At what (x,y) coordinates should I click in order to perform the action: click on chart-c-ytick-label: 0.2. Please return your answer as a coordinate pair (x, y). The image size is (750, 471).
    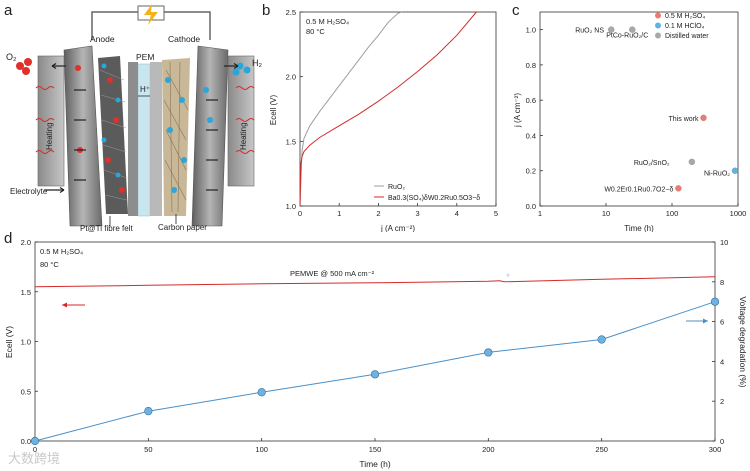
    Looking at the image, I should click on (531, 171).